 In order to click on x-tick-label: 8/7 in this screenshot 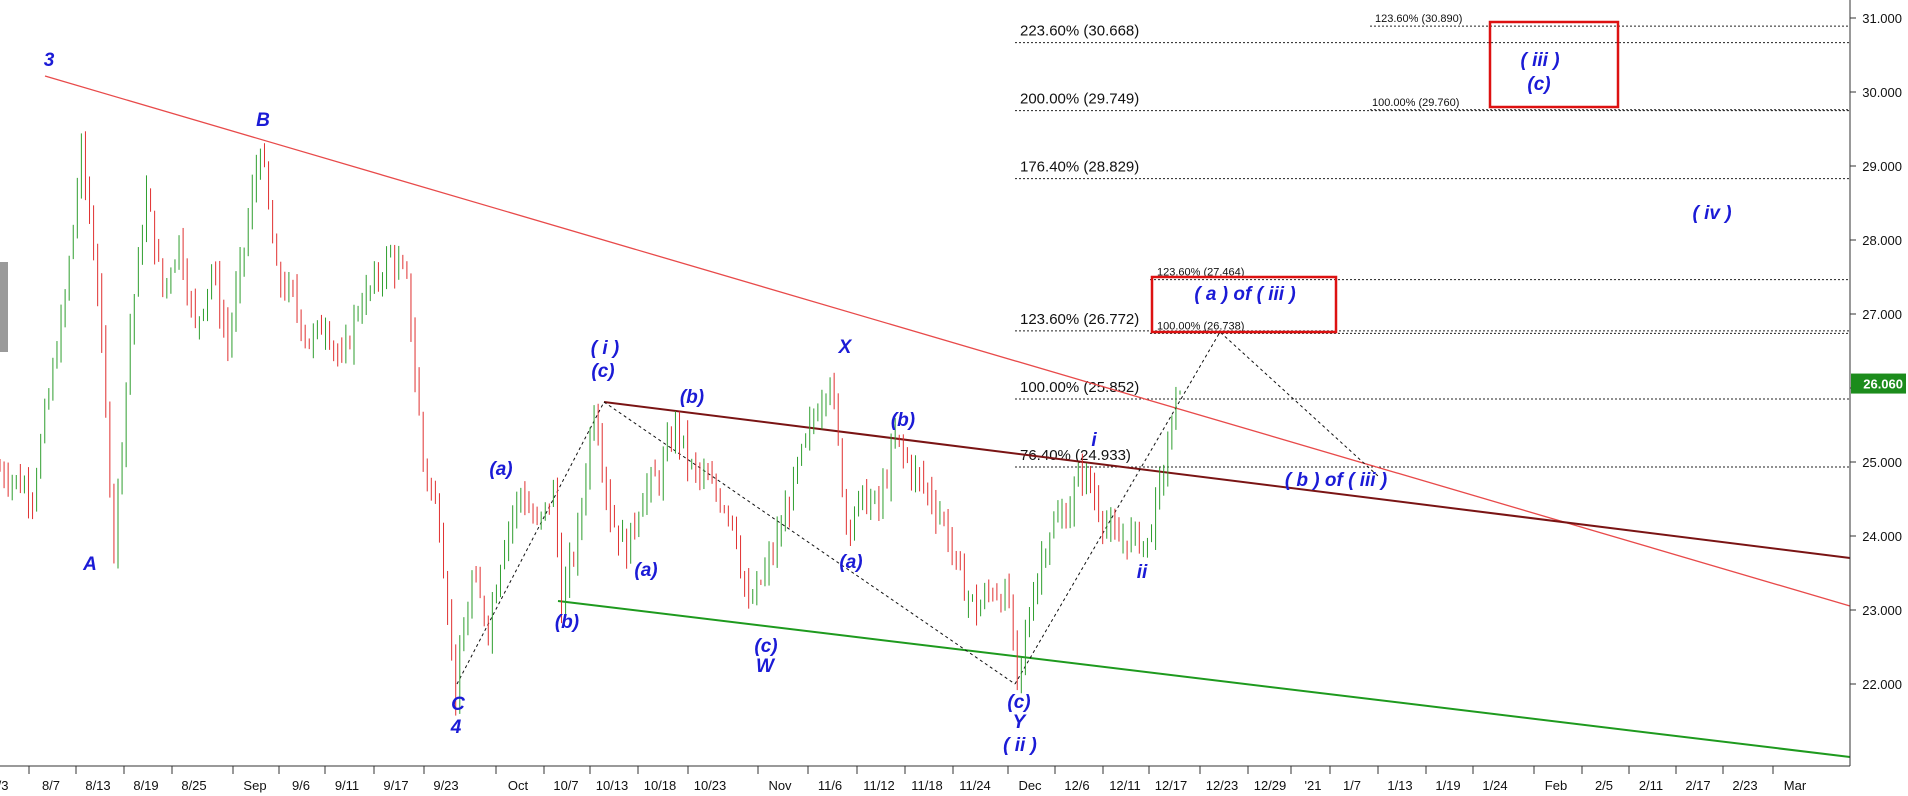, I will do `click(51, 785)`.